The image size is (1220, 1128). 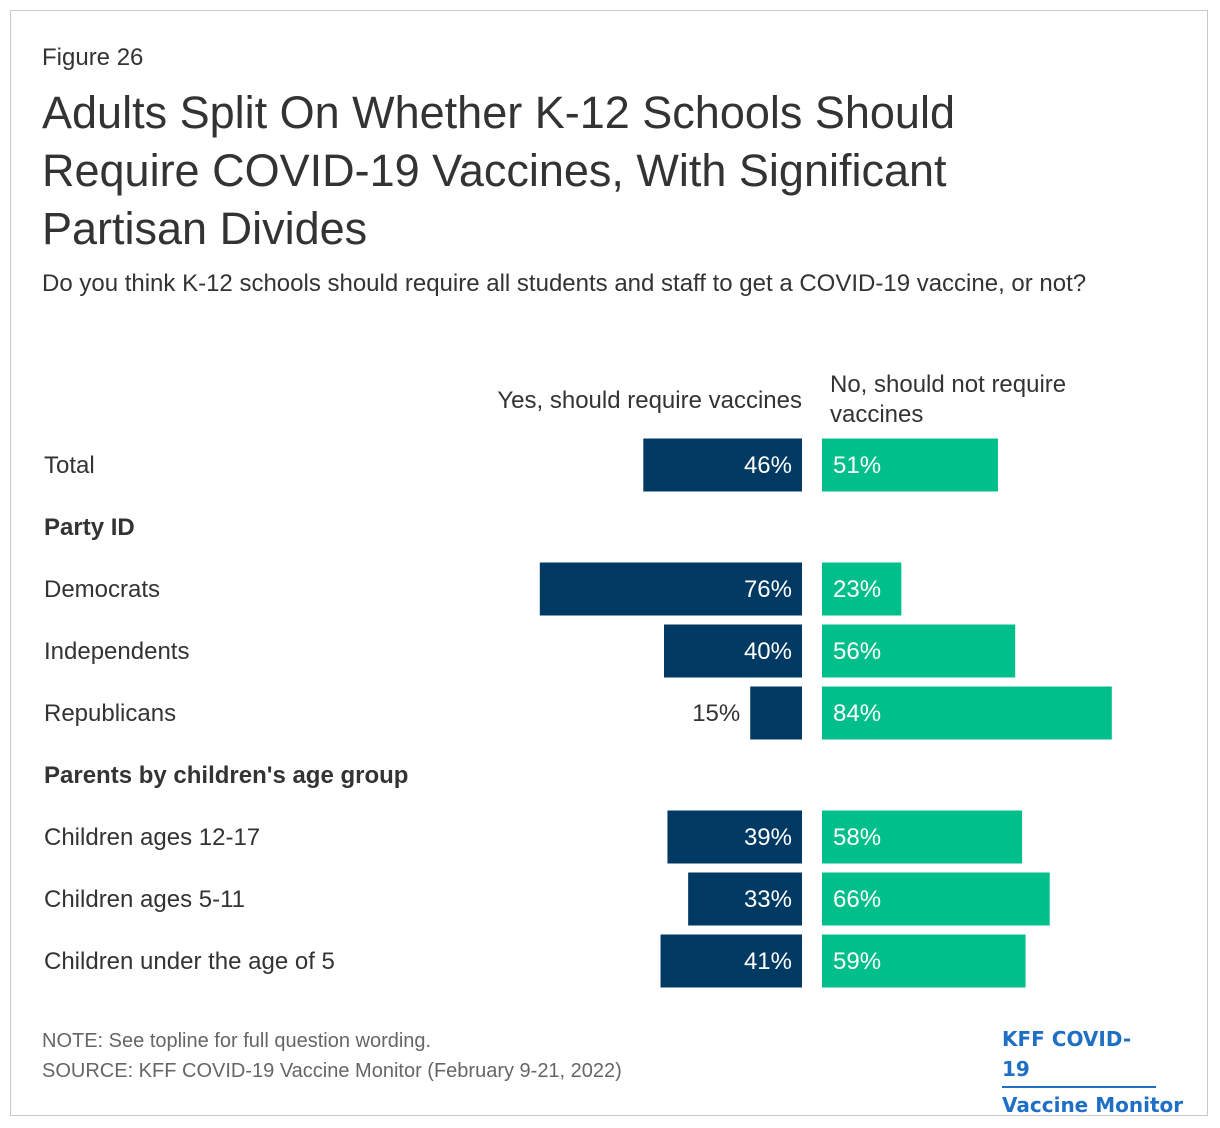 What do you see at coordinates (1079, 1056) in the screenshot?
I see `brand-line-1: KFF COVID-19` at bounding box center [1079, 1056].